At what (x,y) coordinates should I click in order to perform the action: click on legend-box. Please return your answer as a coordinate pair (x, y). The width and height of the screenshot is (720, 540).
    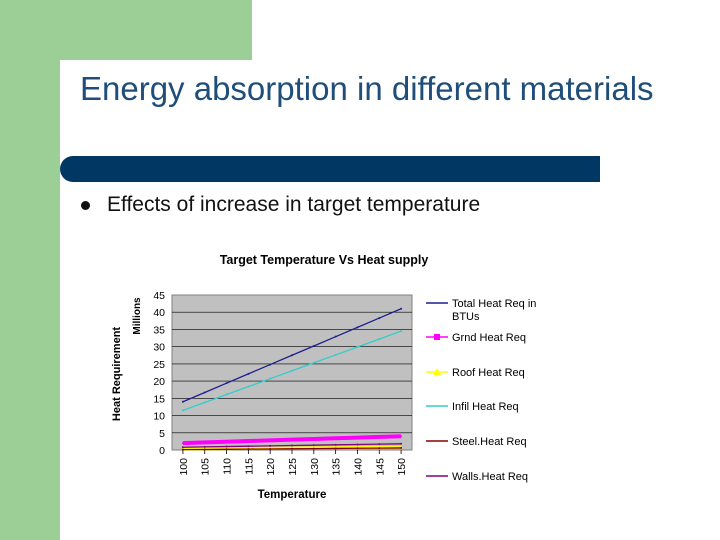
    Looking at the image, I should click on (486, 395).